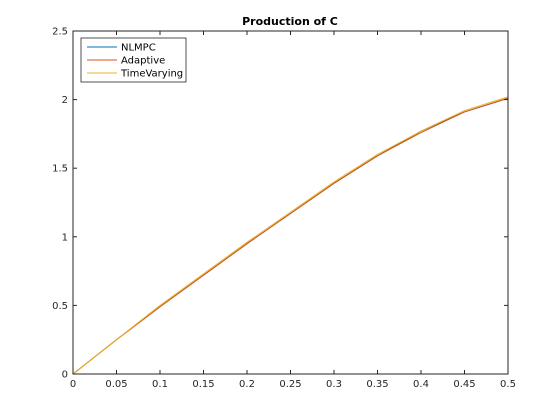 The height and width of the screenshot is (420, 560). What do you see at coordinates (151, 74) in the screenshot?
I see `legend-label-timevarying: TimeVarying` at bounding box center [151, 74].